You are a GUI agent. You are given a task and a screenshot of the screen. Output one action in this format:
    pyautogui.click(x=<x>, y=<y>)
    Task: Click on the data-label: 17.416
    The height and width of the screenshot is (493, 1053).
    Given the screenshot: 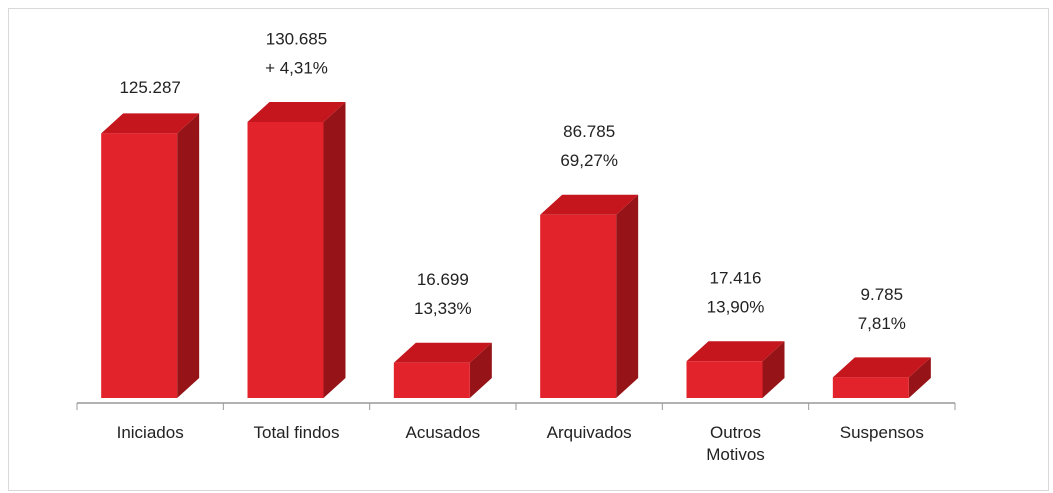 What is the action you would take?
    pyautogui.click(x=736, y=278)
    